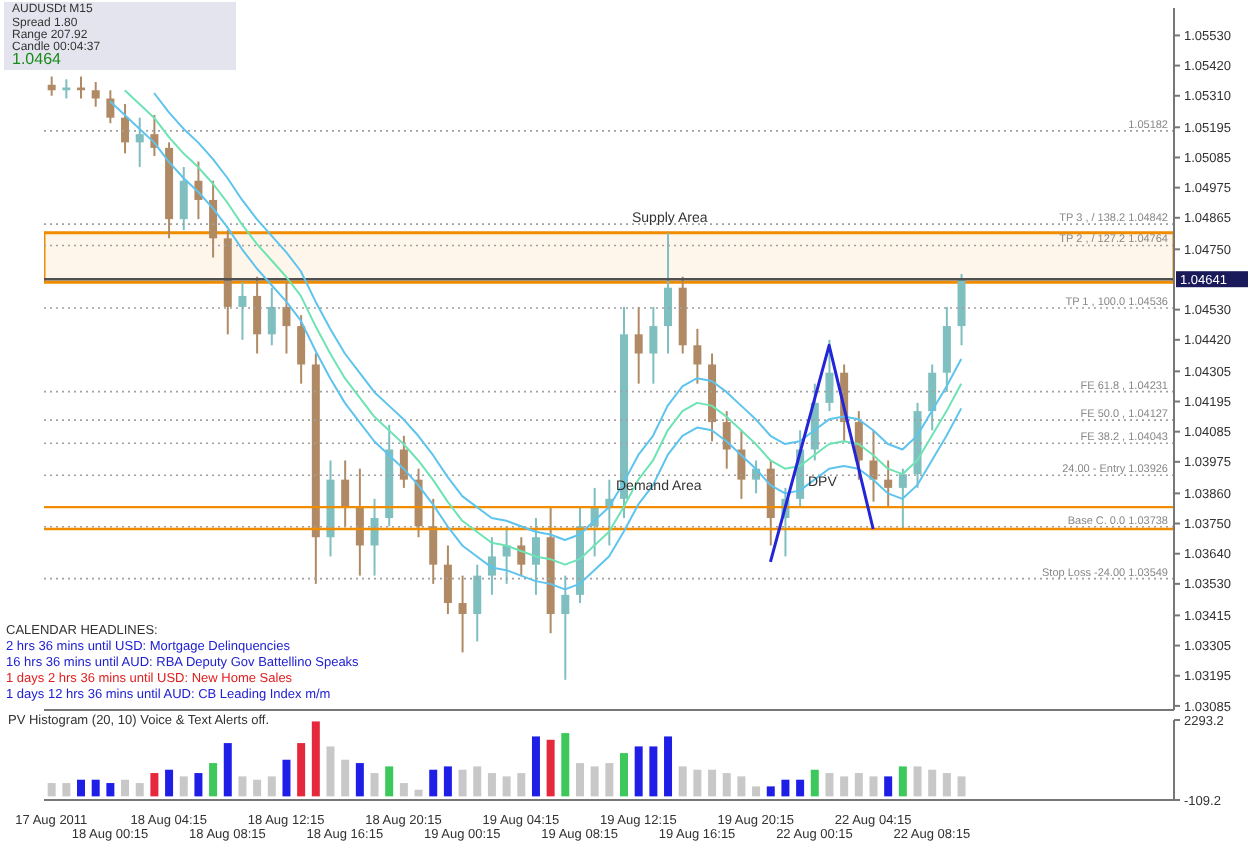 The image size is (1250, 848). Describe the element at coordinates (36, 59) in the screenshot. I see `annotation: 1.0464` at that location.